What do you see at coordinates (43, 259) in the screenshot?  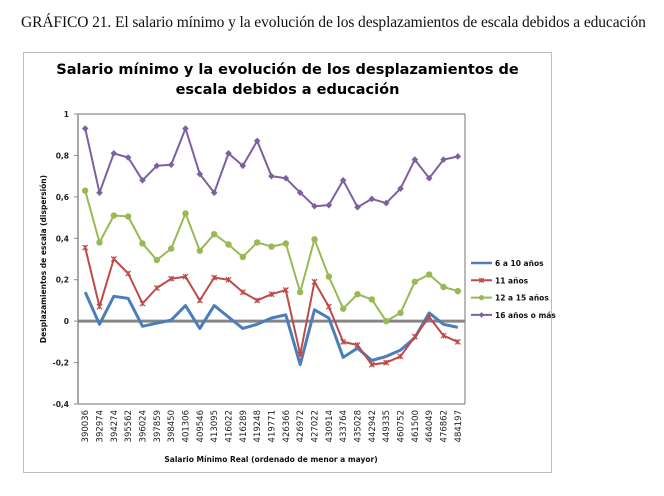 I see `y-axis-title: Desplazamientos de escala (dispersión)` at bounding box center [43, 259].